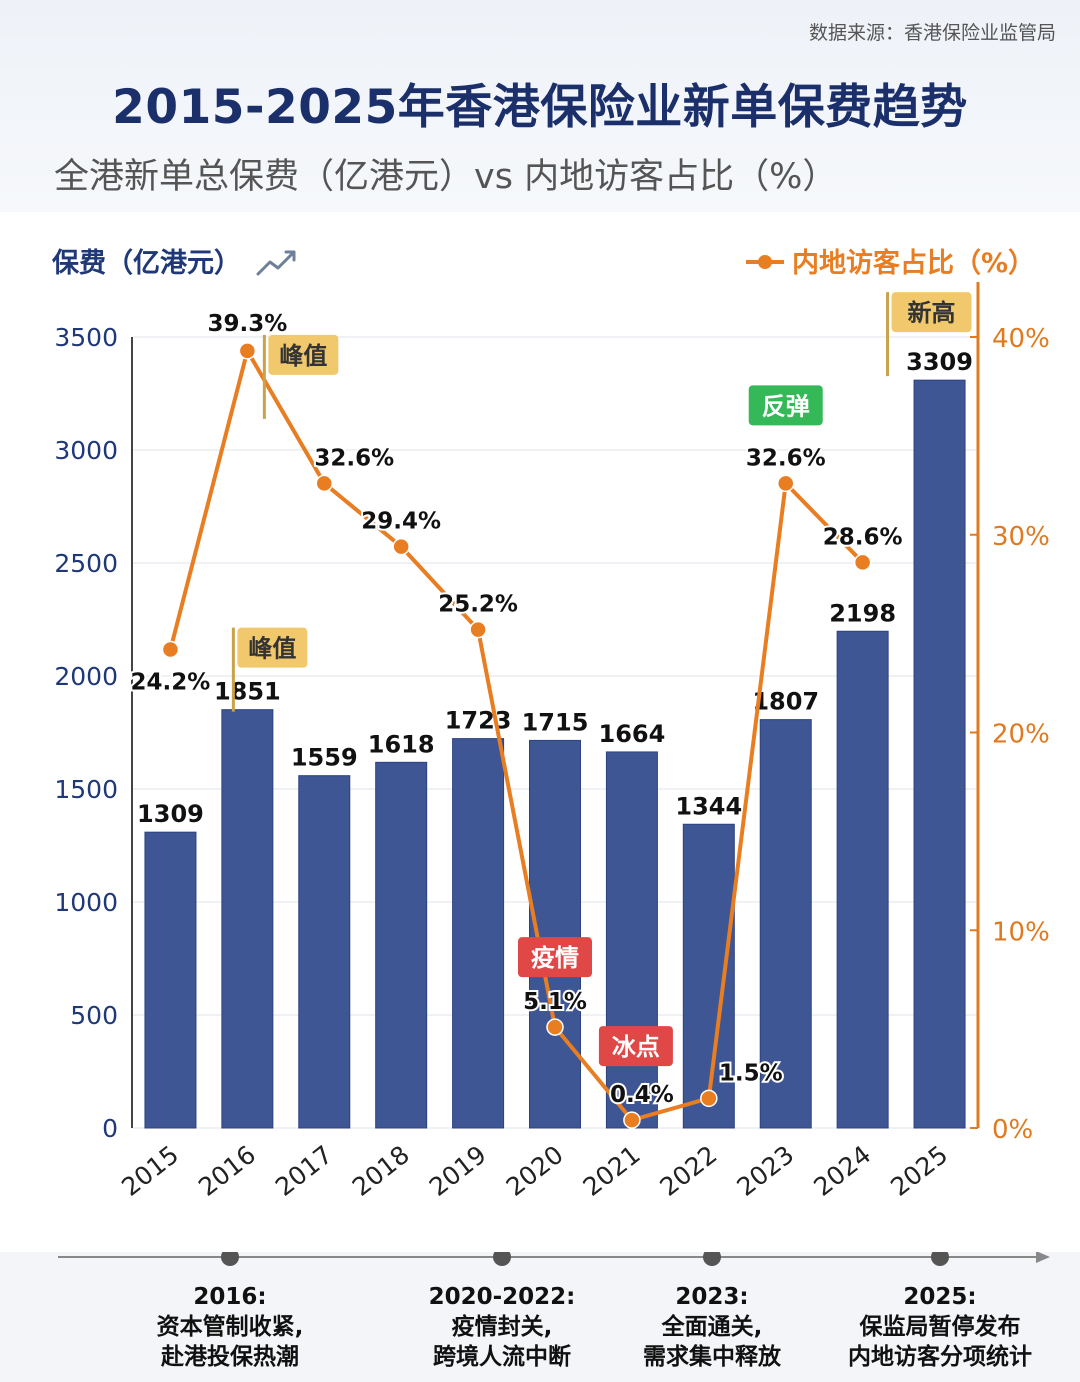  I want to click on bar-value-label: 2198, so click(862, 613).